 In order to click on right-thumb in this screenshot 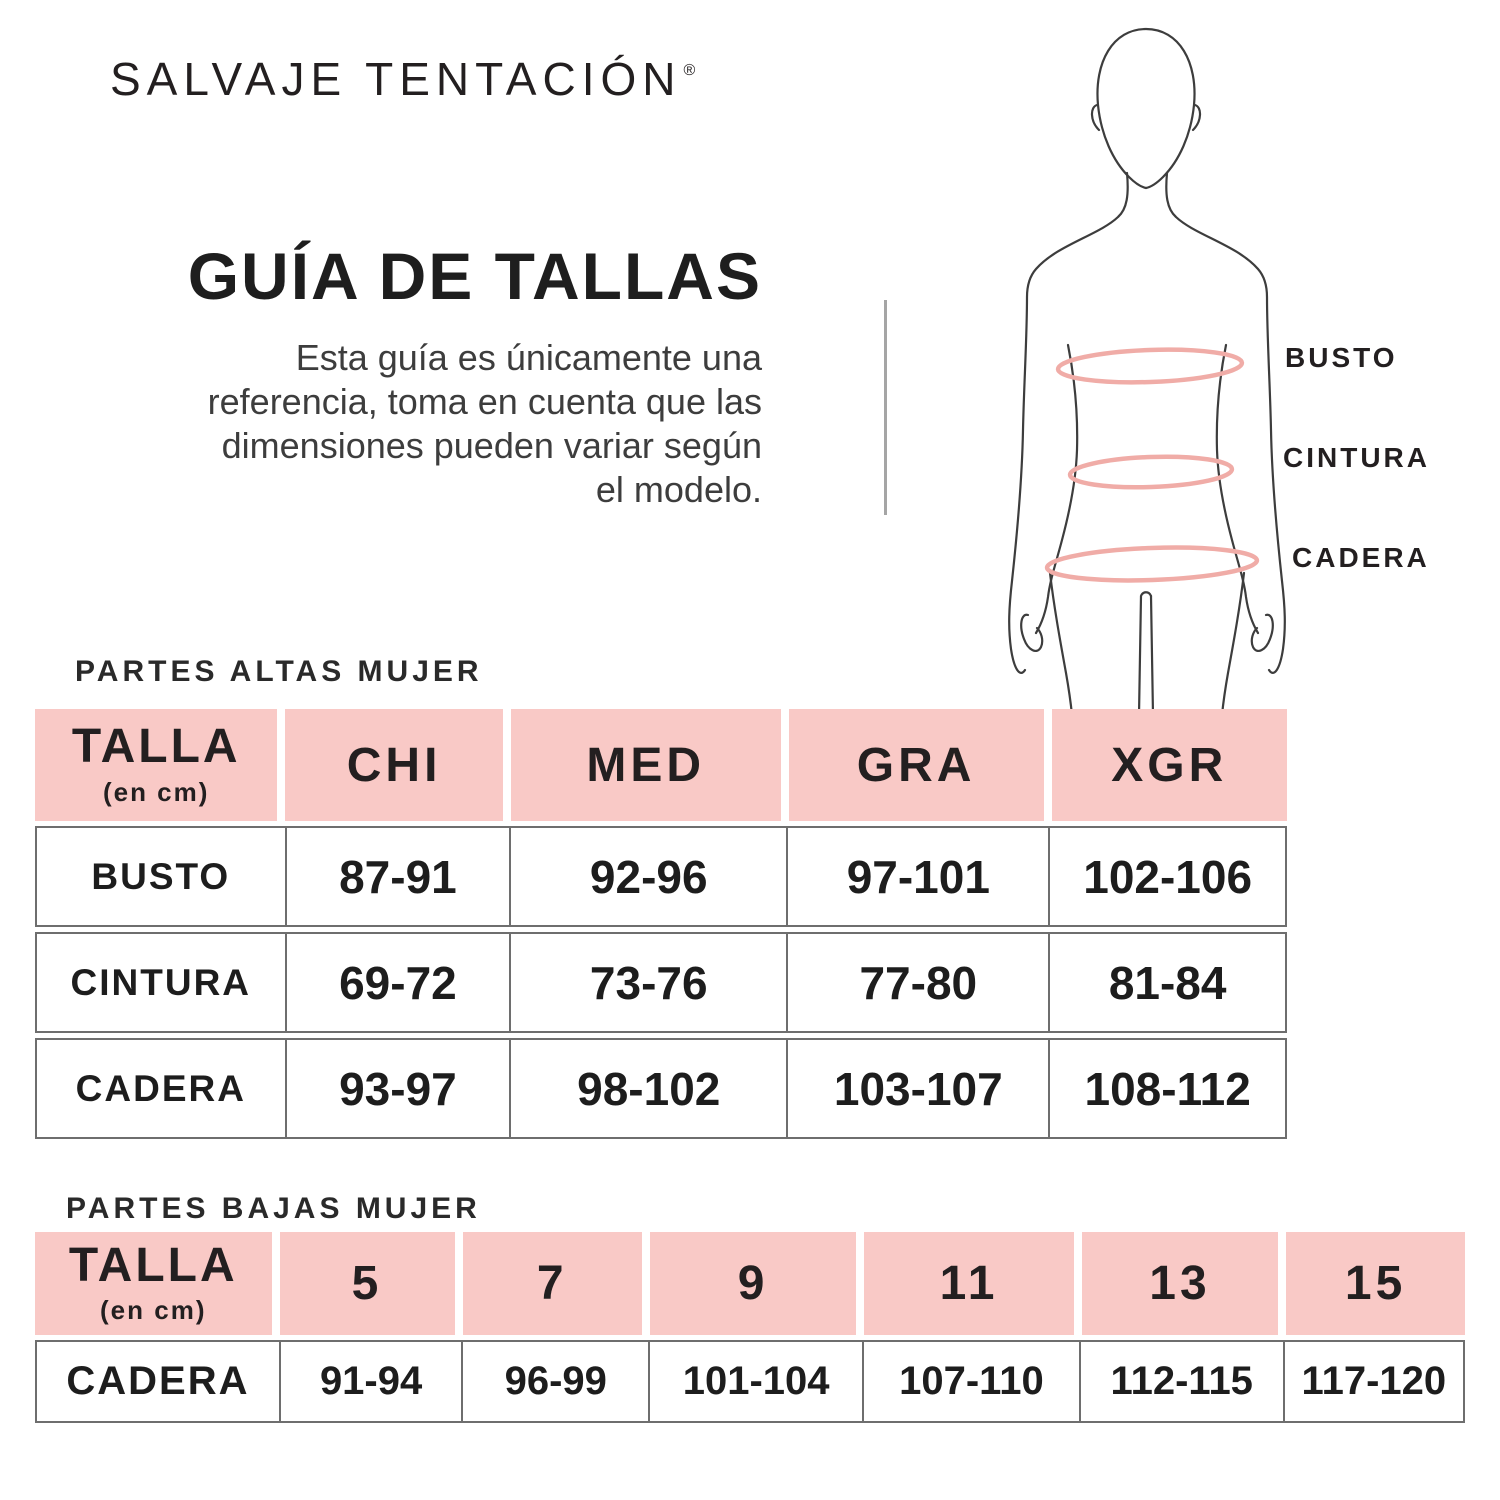, I will do `click(1262, 632)`.